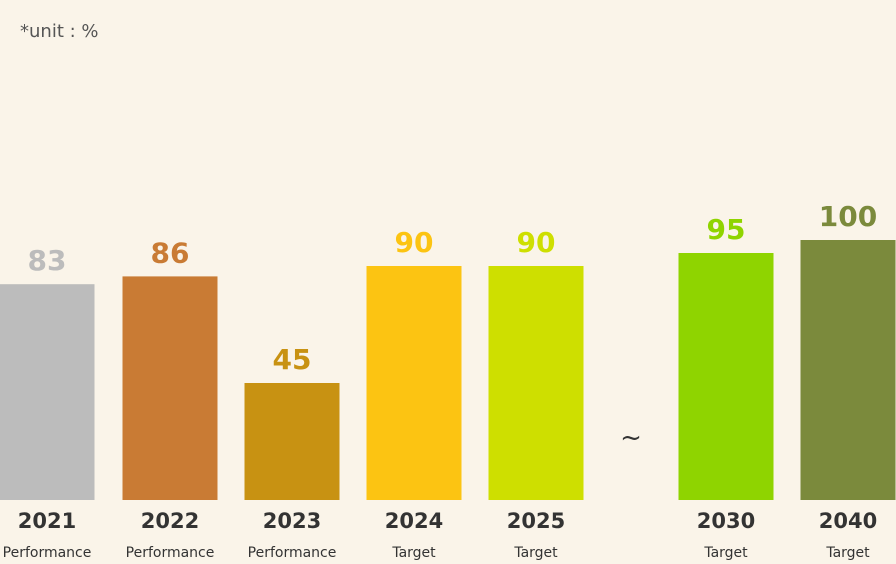  I want to click on year-label-2030: 2030, so click(726, 521).